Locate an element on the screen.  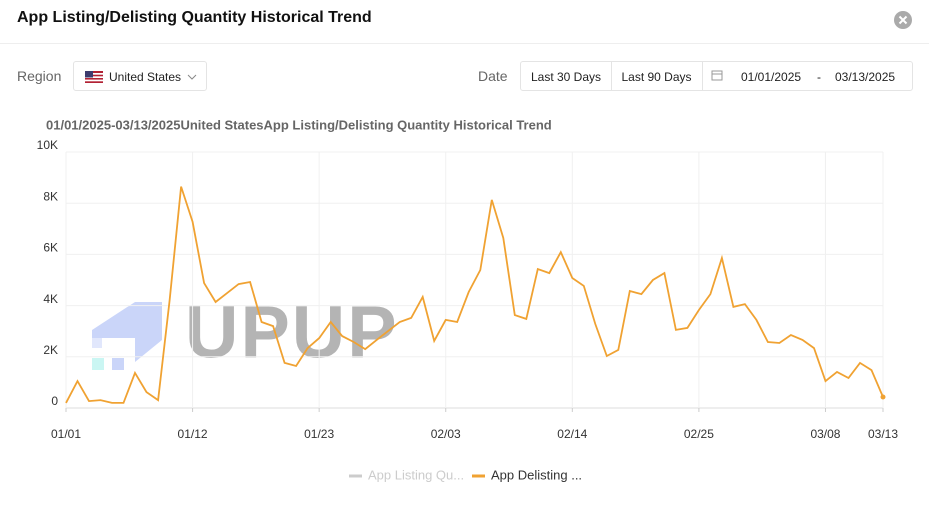
x-tick-label: 02/14 is located at coordinates (572, 434).